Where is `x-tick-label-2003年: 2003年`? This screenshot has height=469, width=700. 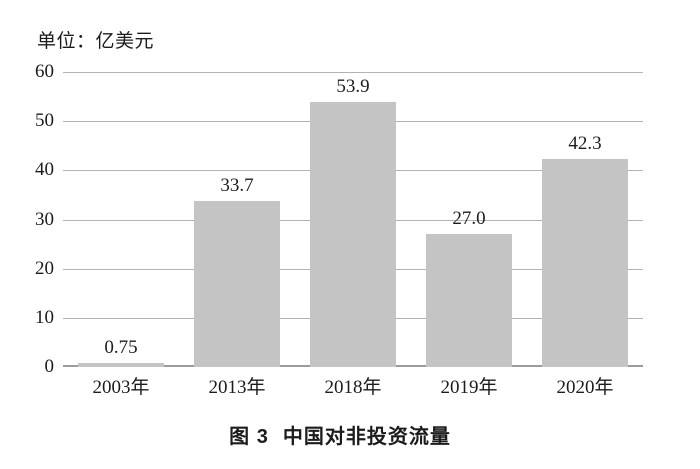
x-tick-label-2003年: 2003年 is located at coordinates (121, 387).